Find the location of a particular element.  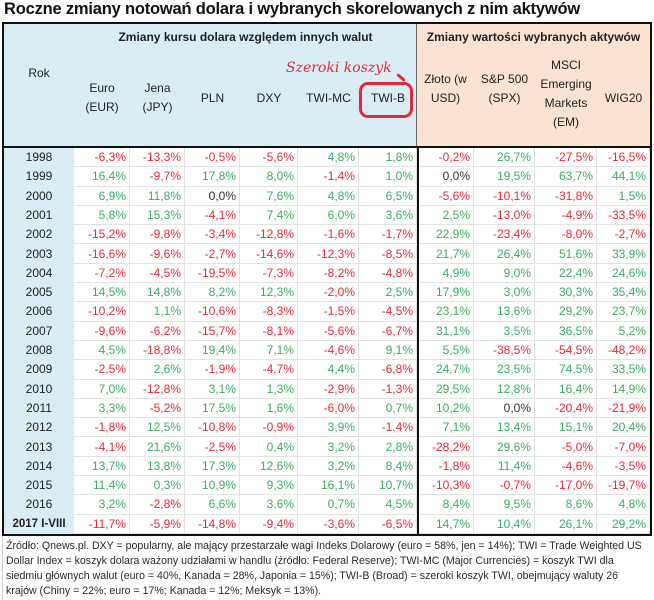

value-cell-wig20: 24,6% is located at coordinates (623, 273).